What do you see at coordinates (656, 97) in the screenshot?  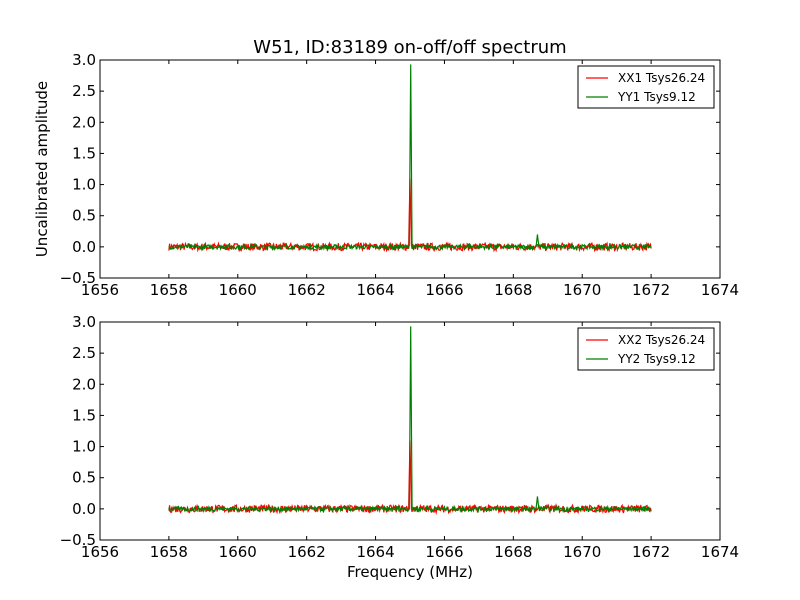 I see `legend-label: YY1 Tsys9.12` at bounding box center [656, 97].